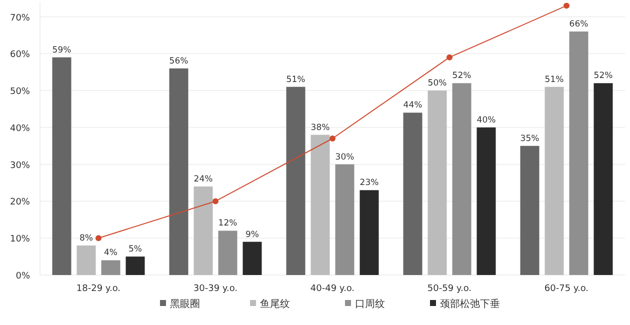 The image size is (630, 325). Describe the element at coordinates (275, 304) in the screenshot. I see `legend-label: 鱼尾纹` at that location.